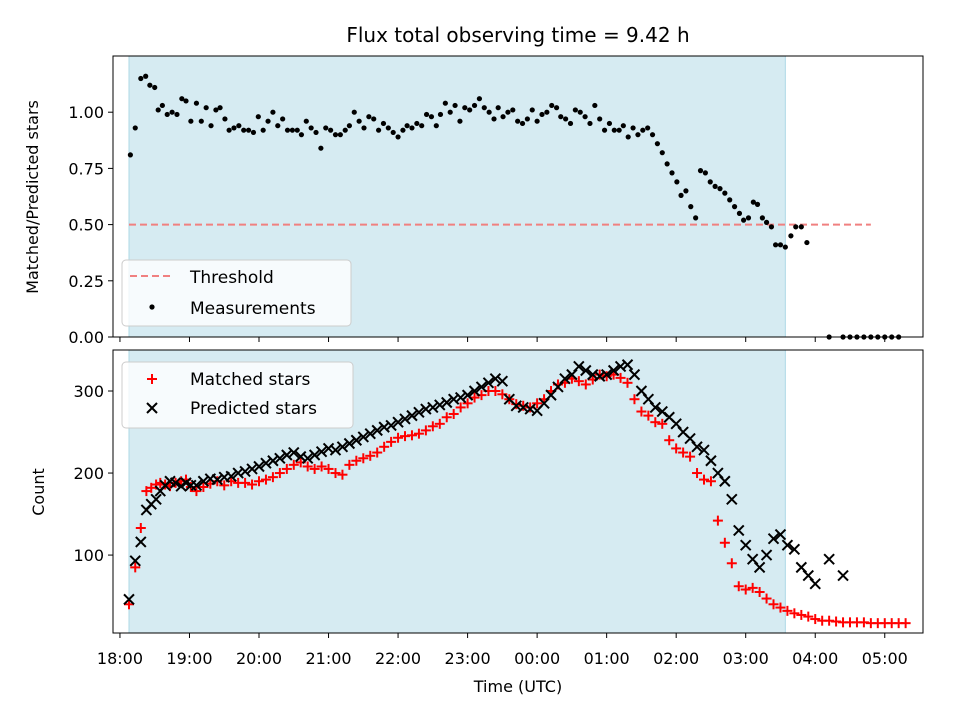 The width and height of the screenshot is (960, 720). Describe the element at coordinates (815, 658) in the screenshot. I see `x-tick-label: 04:00` at that location.